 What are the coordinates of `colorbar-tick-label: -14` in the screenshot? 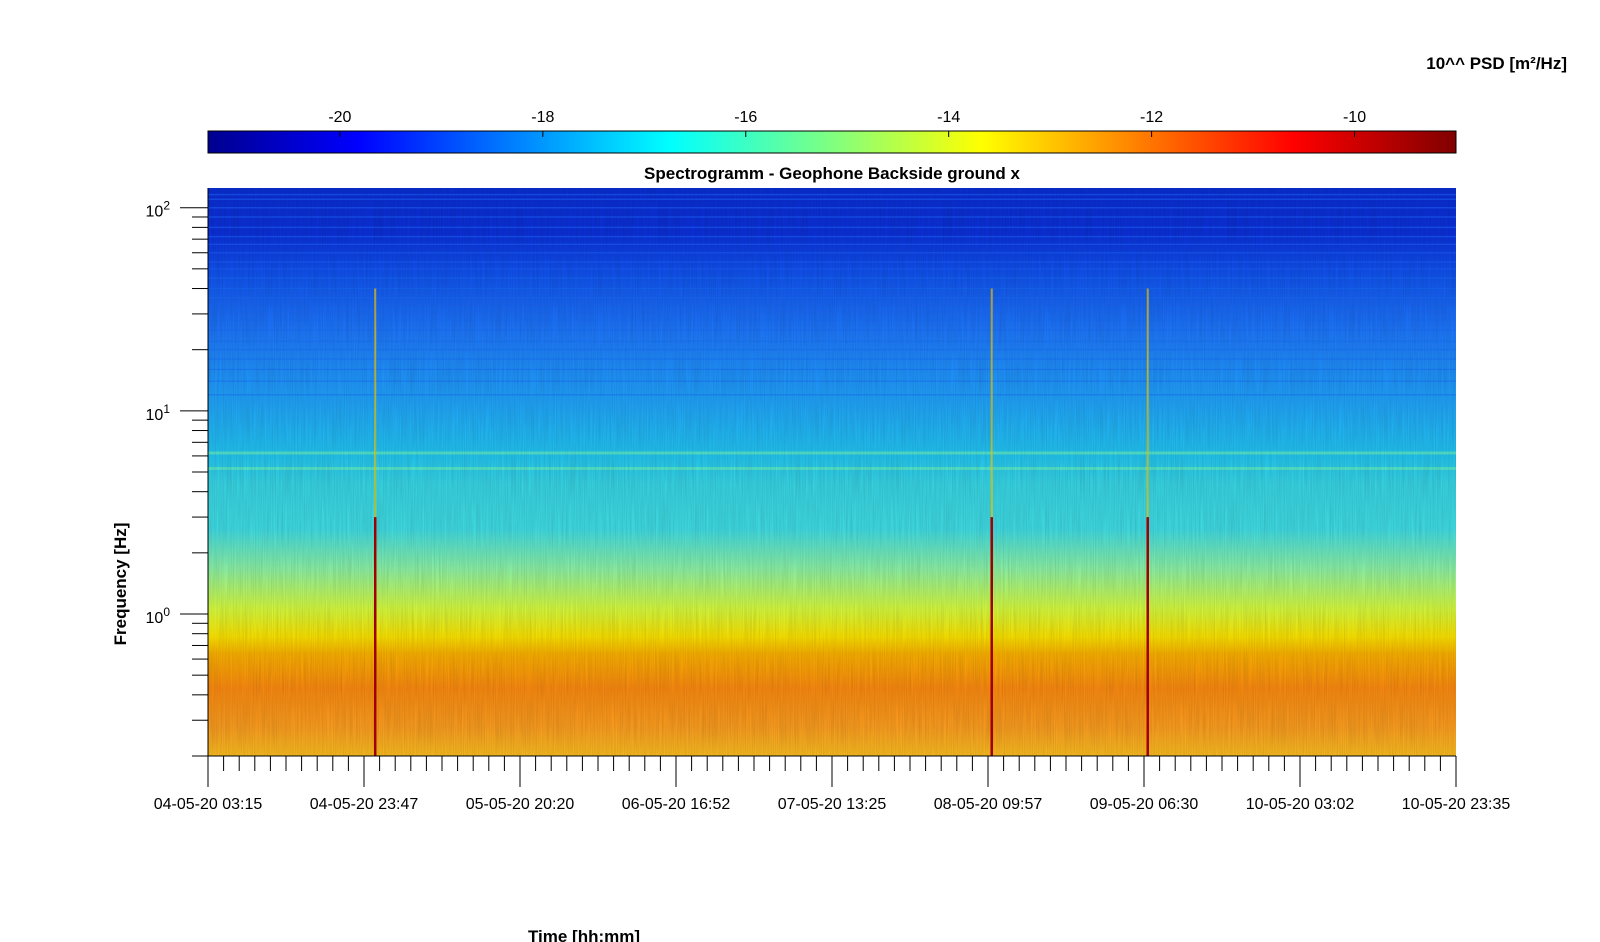 It's located at (948, 117).